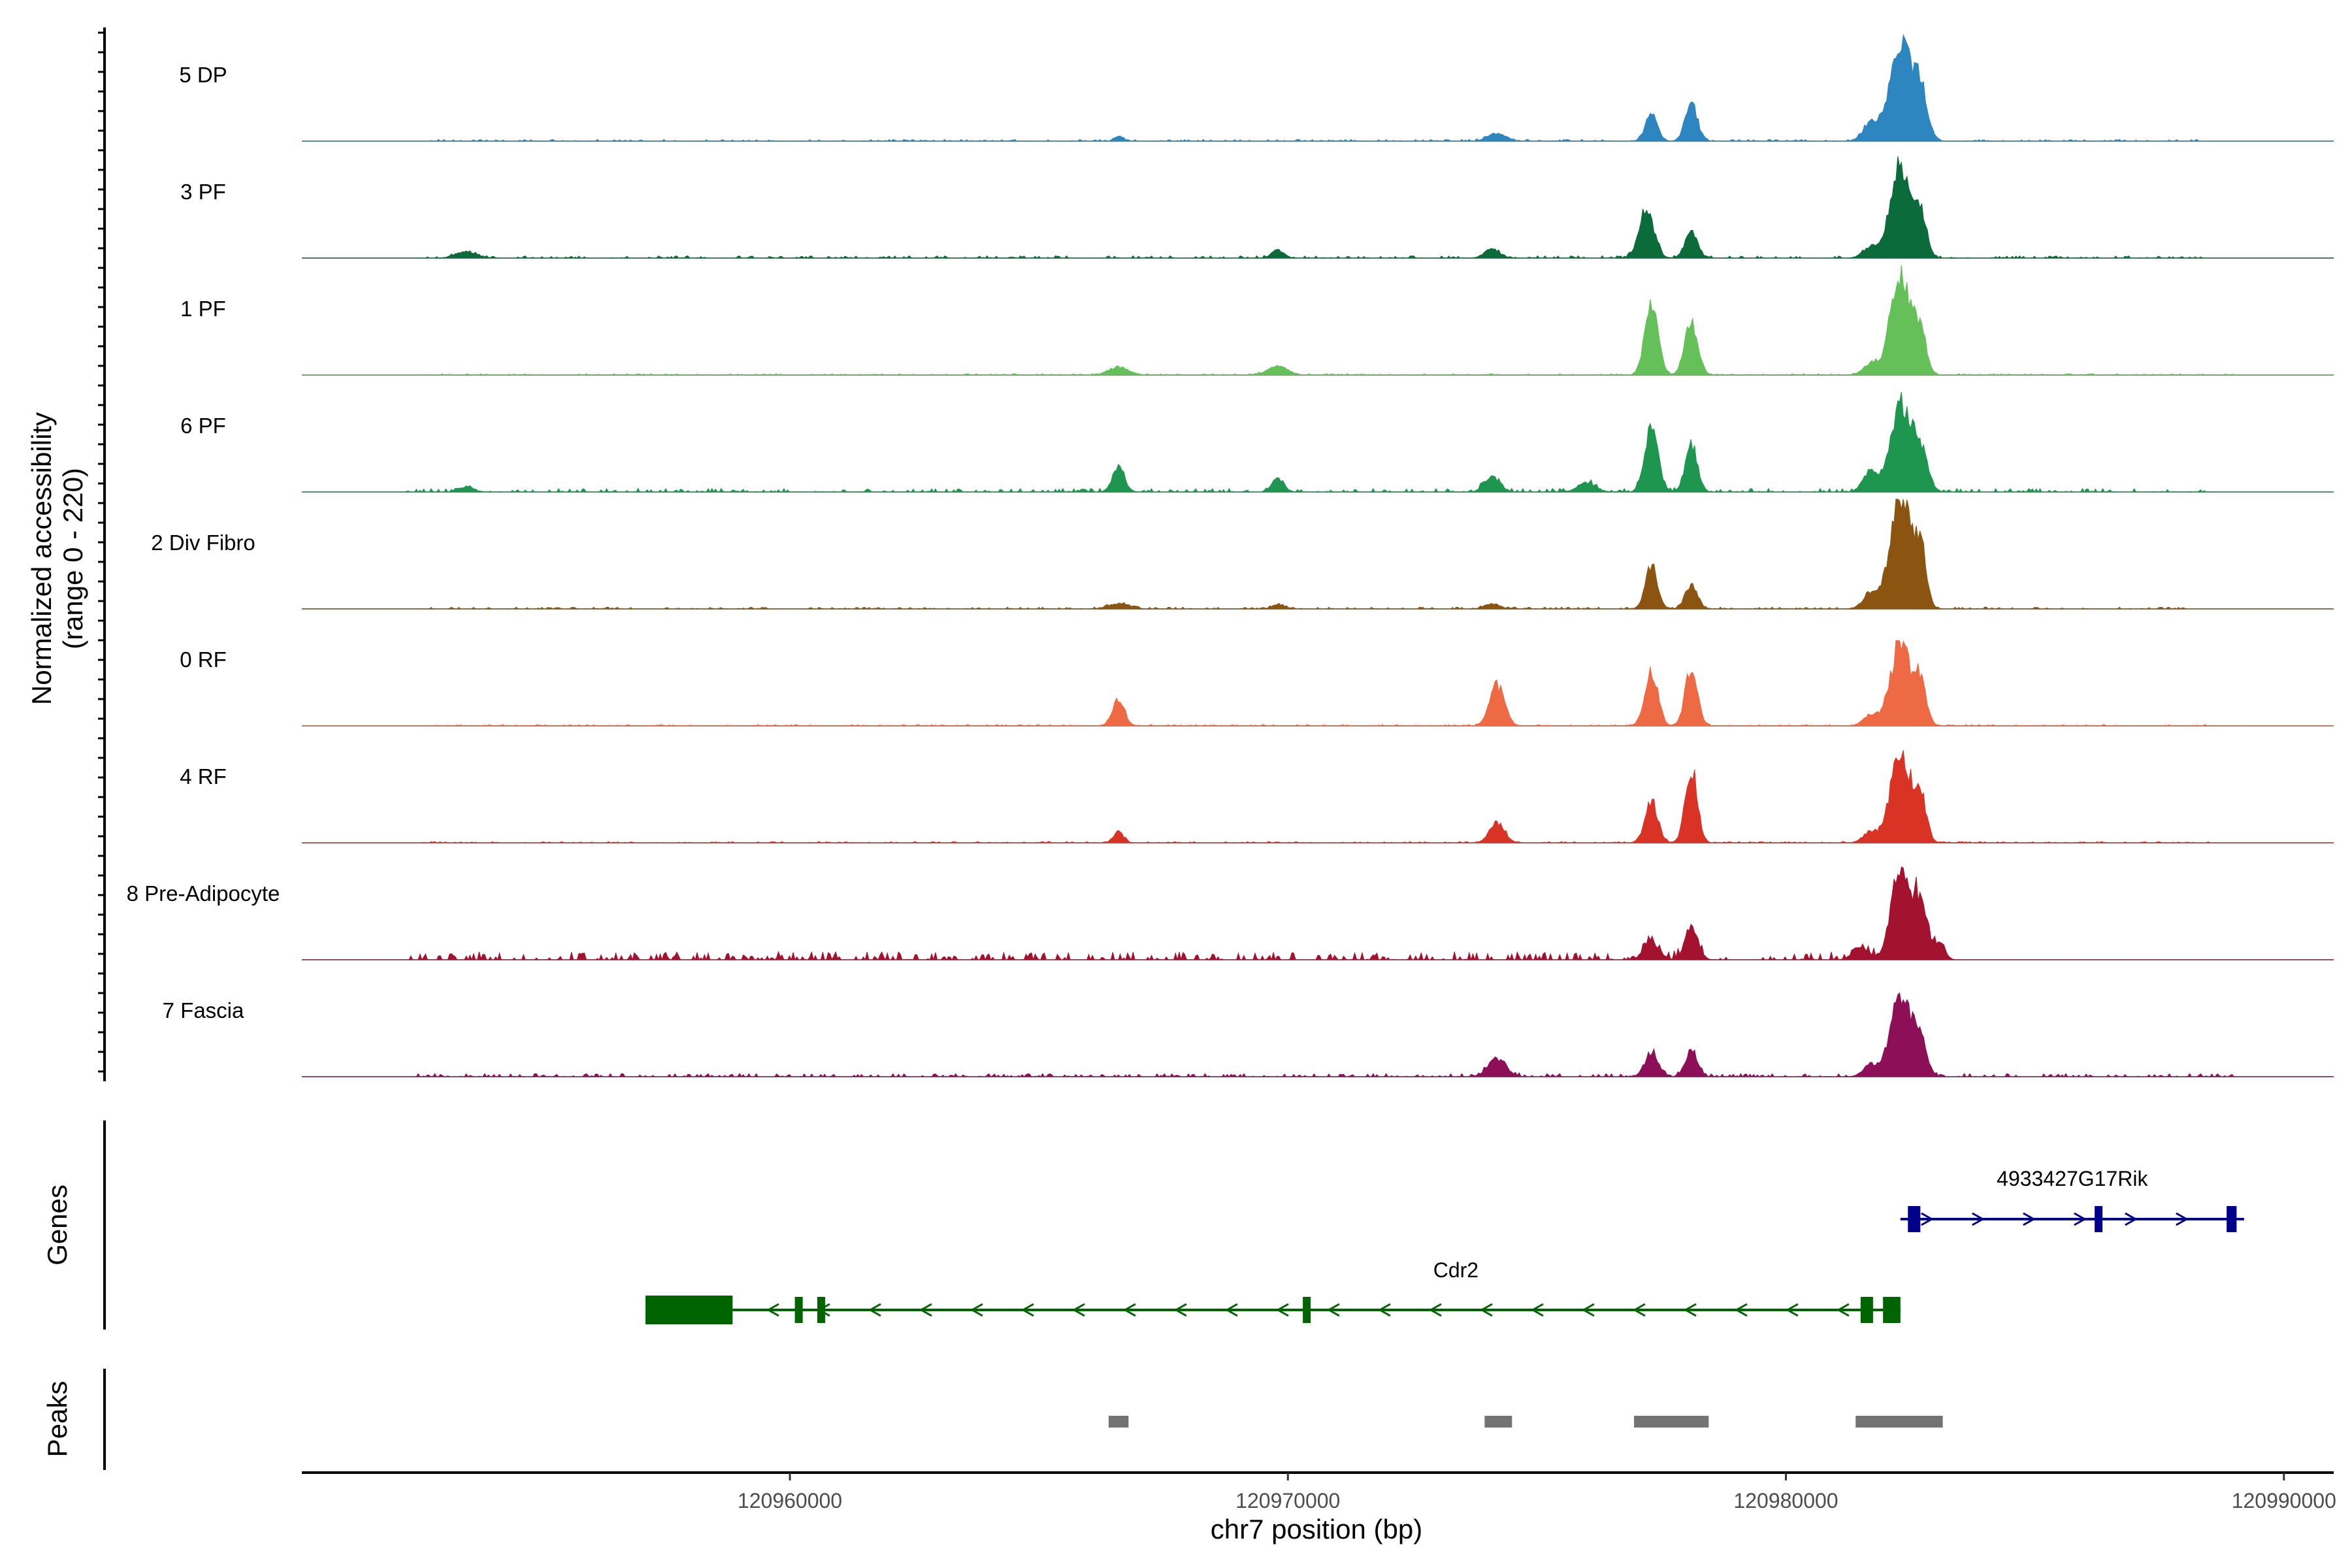 The image size is (2352, 1568). I want to click on gene-name-label: Cdr2, so click(1455, 1270).